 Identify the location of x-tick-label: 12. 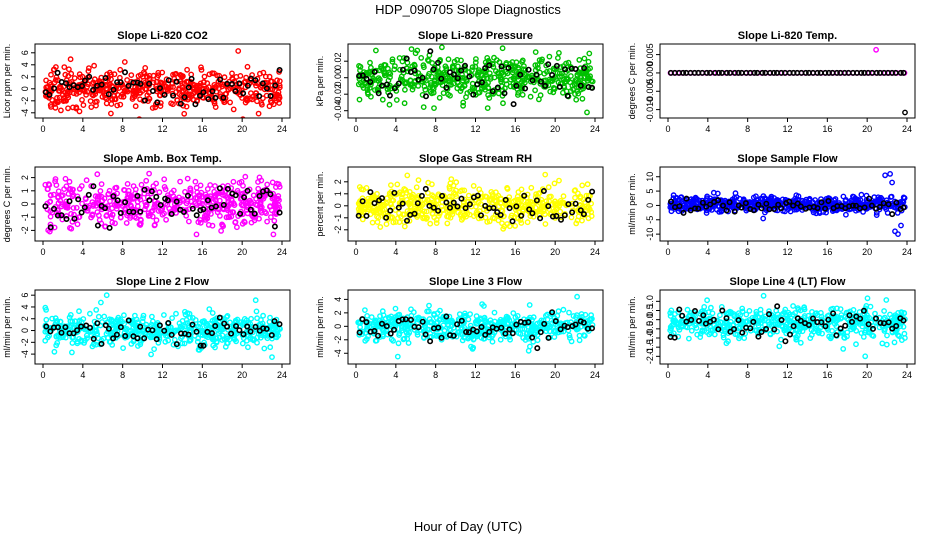
(162, 375).